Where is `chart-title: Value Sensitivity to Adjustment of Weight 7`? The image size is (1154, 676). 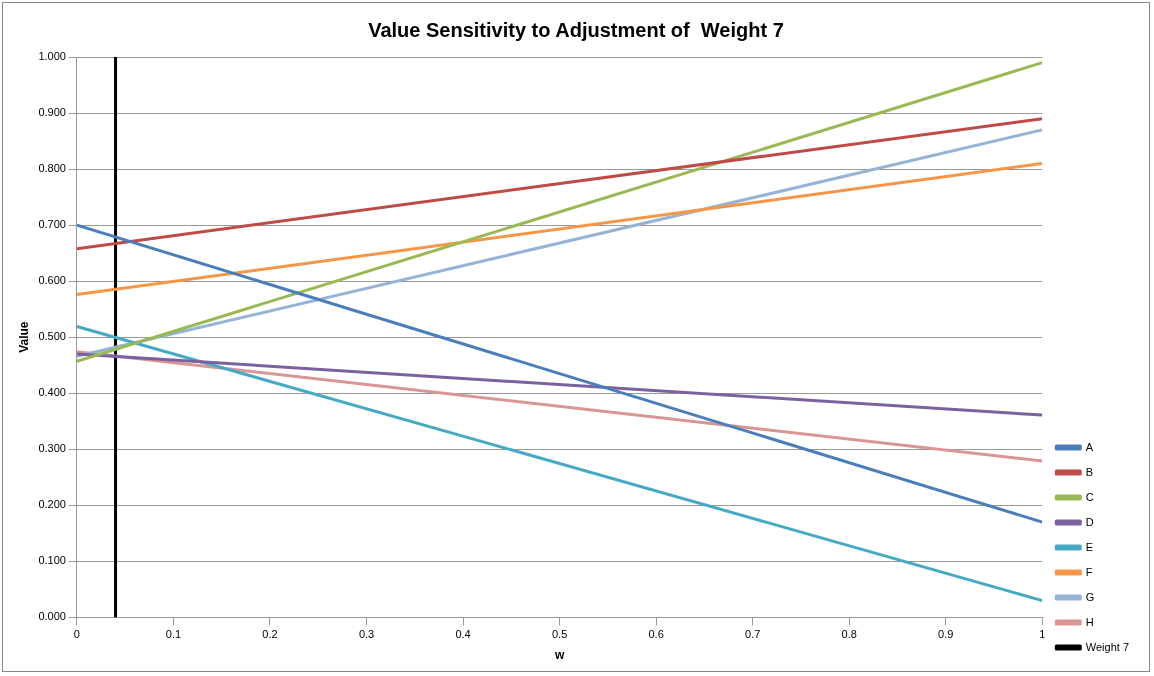
chart-title: Value Sensitivity to Adjustment of Weight 7 is located at coordinates (576, 29).